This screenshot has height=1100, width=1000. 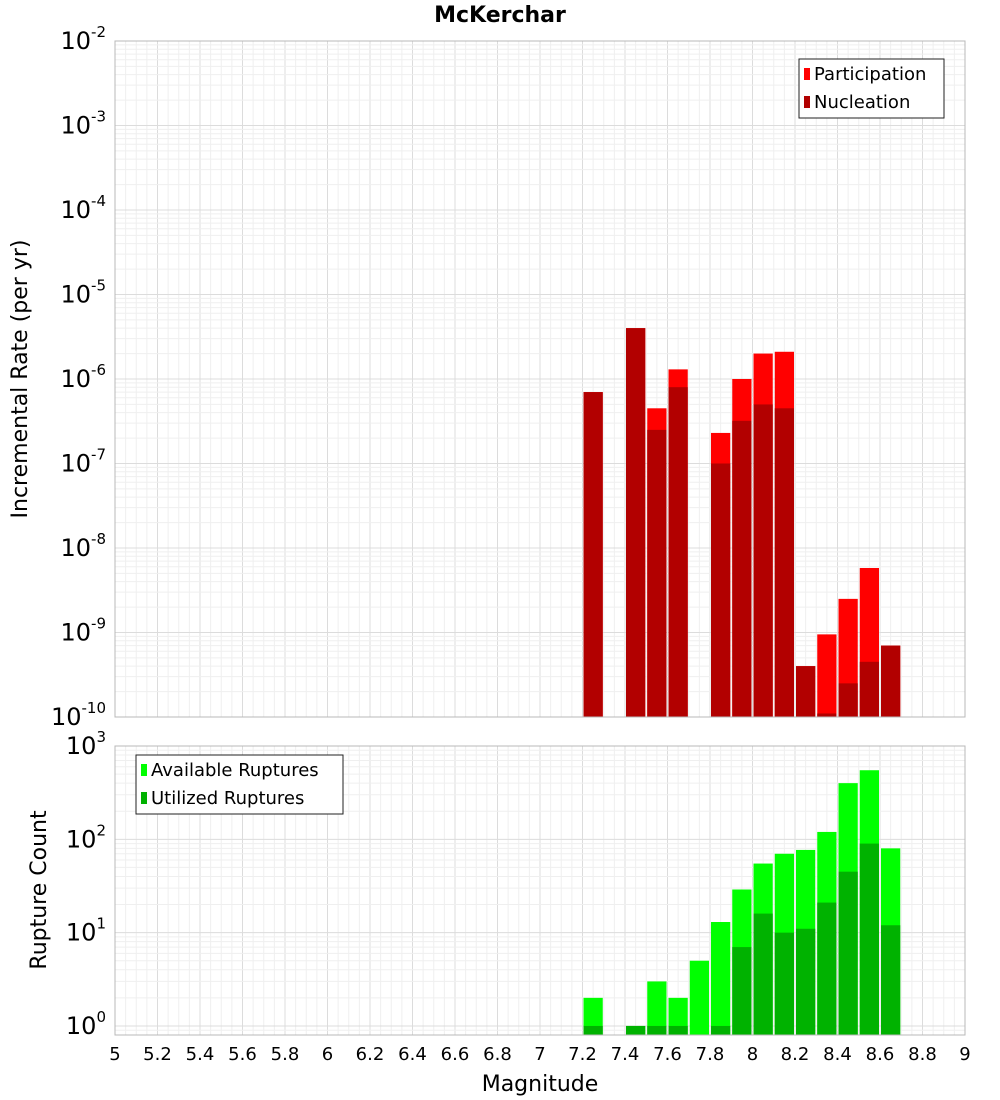 What do you see at coordinates (827, 675) in the screenshot?
I see `bar-participation` at bounding box center [827, 675].